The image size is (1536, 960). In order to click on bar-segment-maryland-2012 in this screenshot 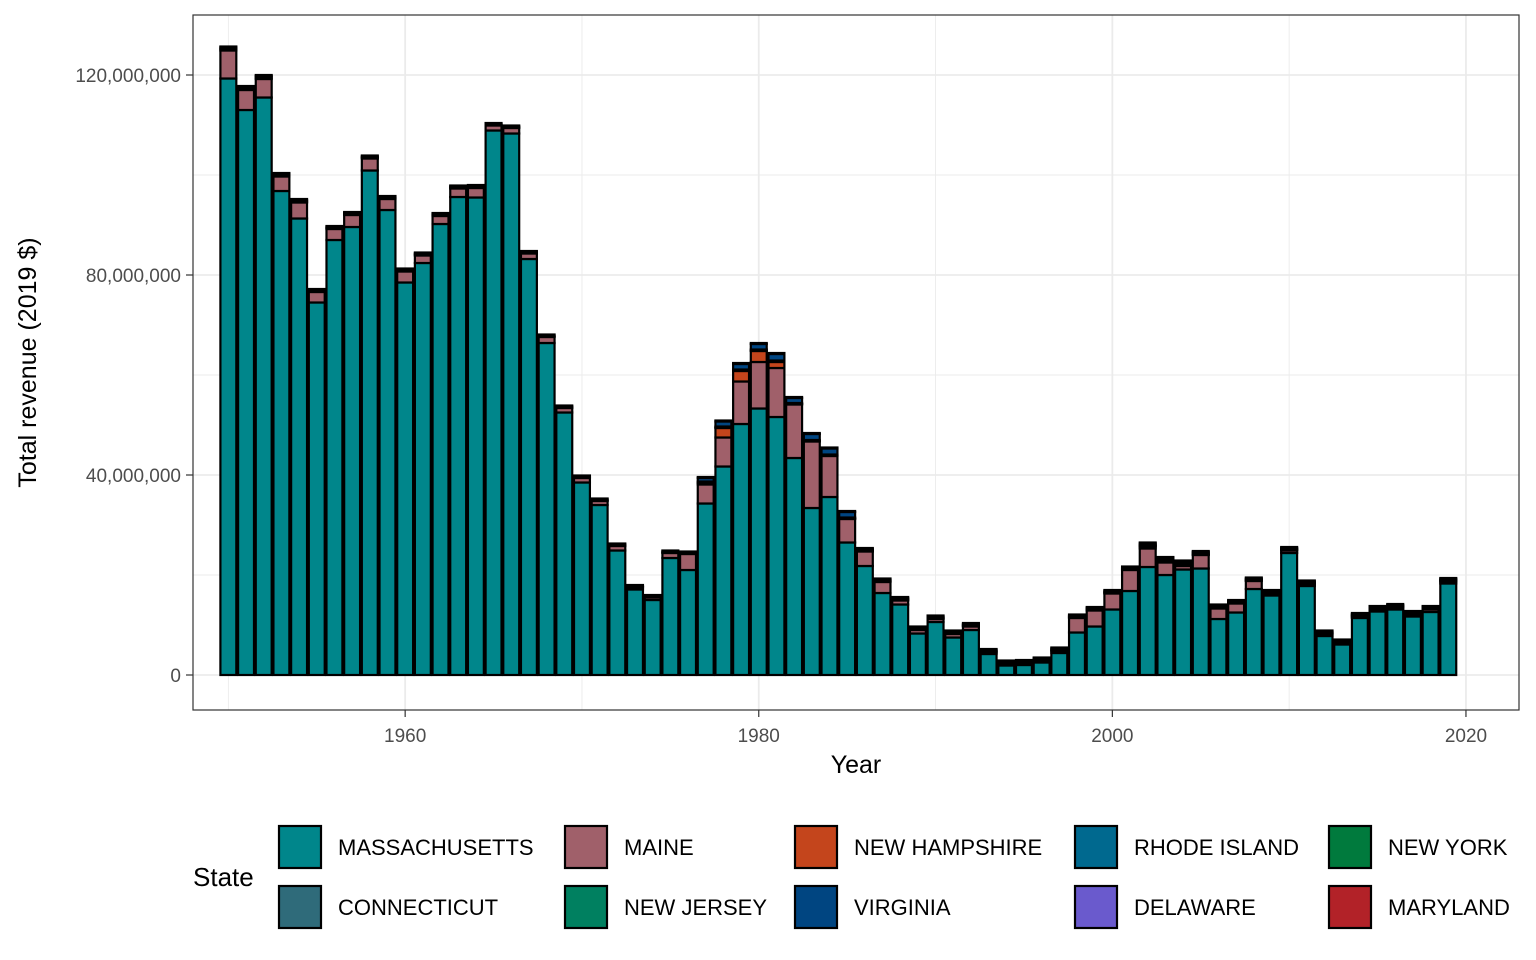, I will do `click(1324, 631)`.